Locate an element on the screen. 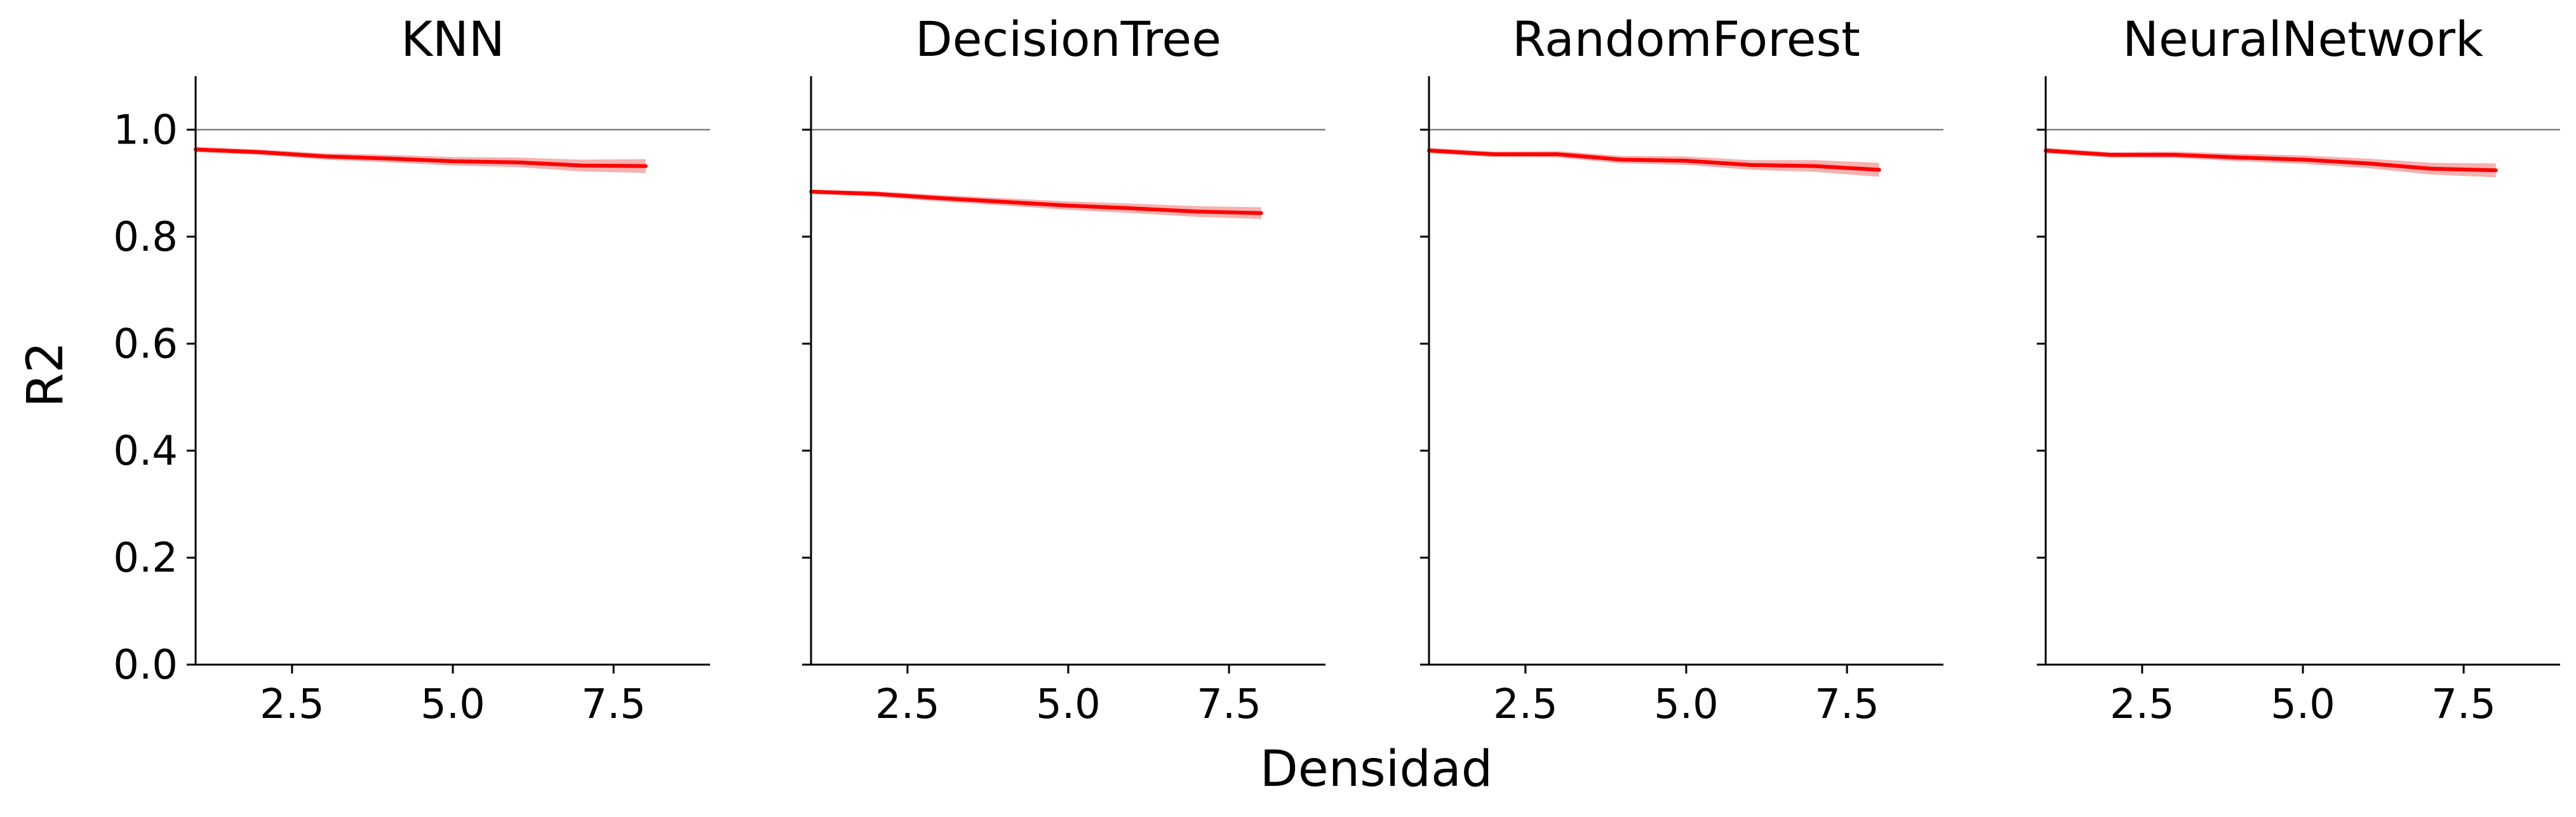  y-tick-label: 0.8 is located at coordinates (145, 238).